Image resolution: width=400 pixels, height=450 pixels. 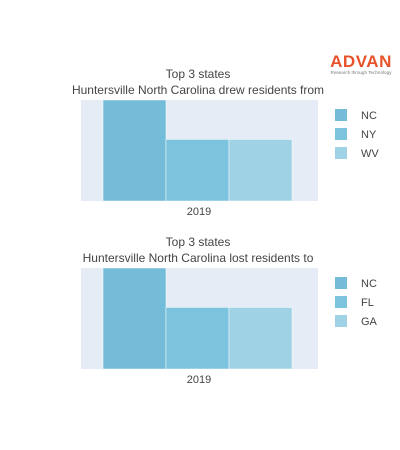 I want to click on advan-logo: ADVAN Research through Technology, so click(x=361, y=63).